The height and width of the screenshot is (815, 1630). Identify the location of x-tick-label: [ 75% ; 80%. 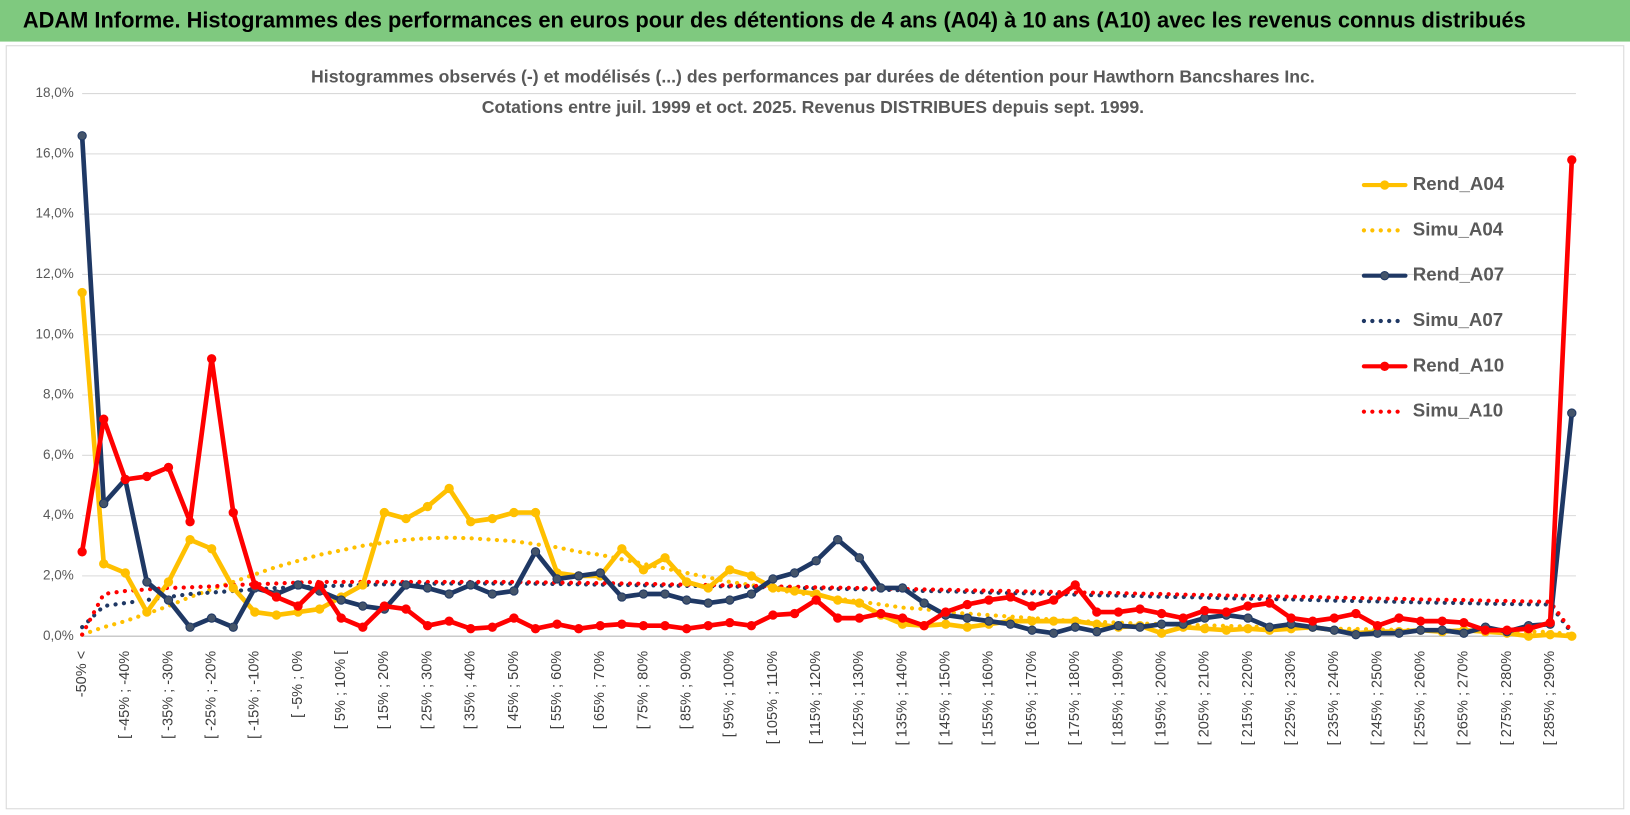
(643, 690).